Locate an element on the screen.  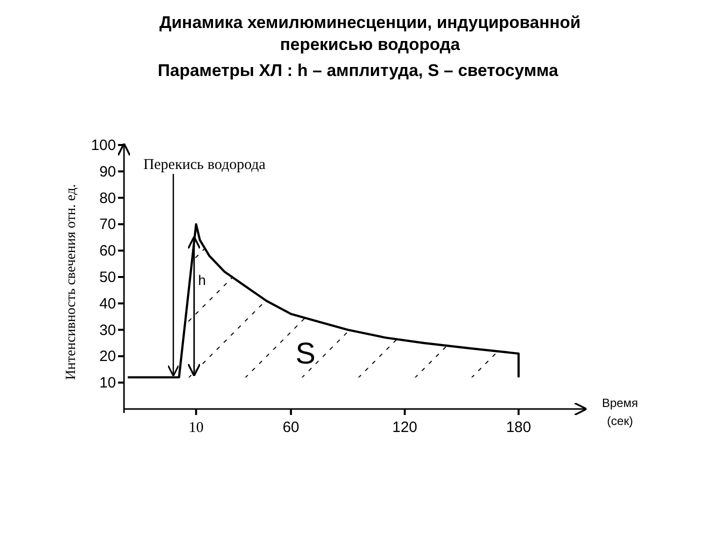
y-tick-label: 30 is located at coordinates (107, 330).